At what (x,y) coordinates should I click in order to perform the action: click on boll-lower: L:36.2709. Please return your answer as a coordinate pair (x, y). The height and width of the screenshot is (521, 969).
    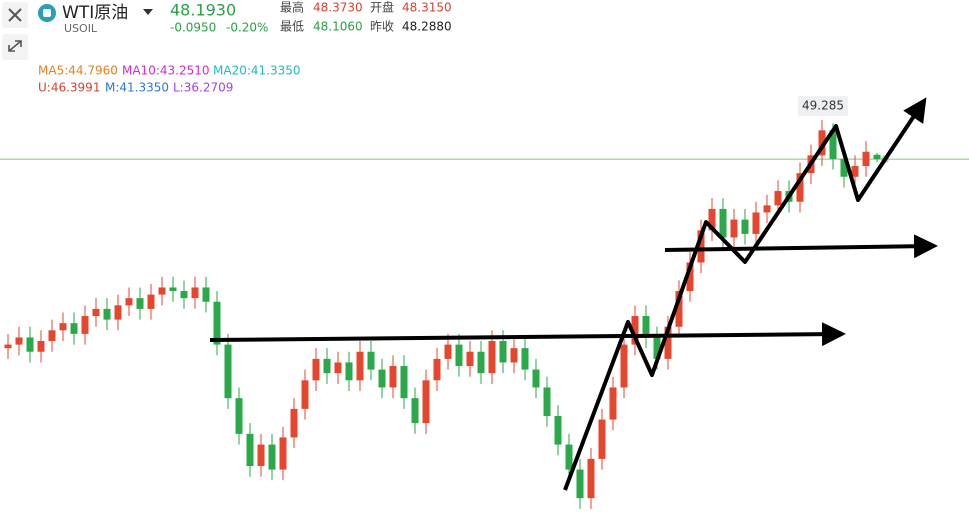
    Looking at the image, I should click on (203, 88).